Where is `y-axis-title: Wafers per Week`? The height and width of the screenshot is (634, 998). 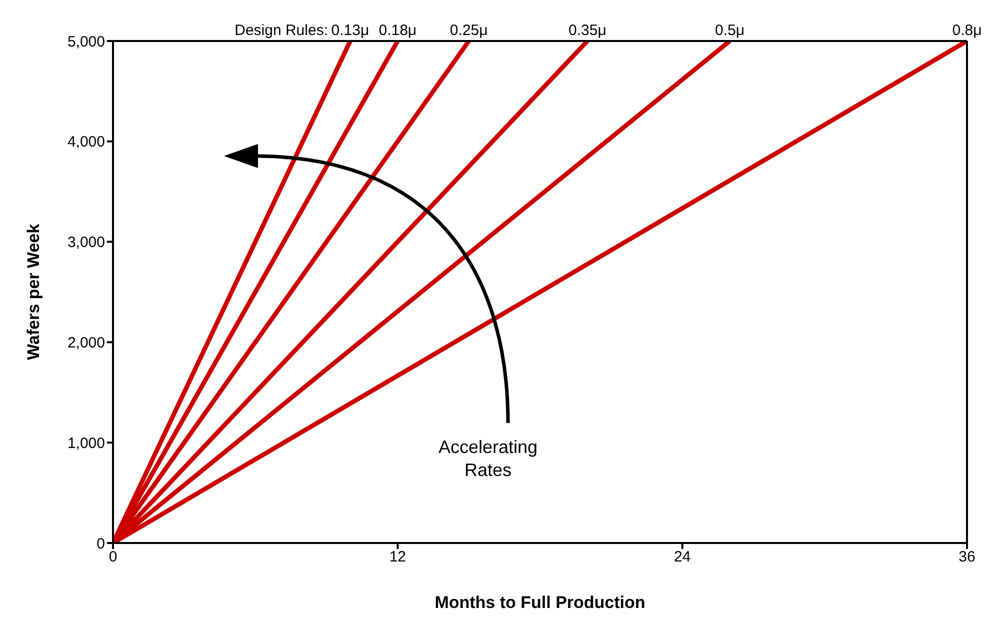
y-axis-title: Wafers per Week is located at coordinates (34, 291).